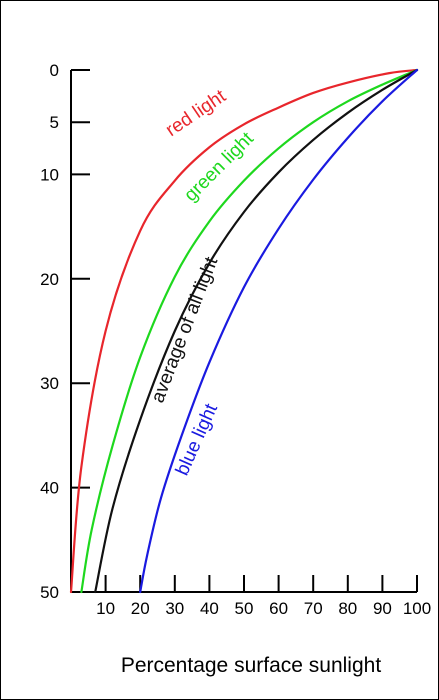 This screenshot has width=439, height=700. Describe the element at coordinates (209, 608) in the screenshot. I see `x-tick-label: 40` at that location.